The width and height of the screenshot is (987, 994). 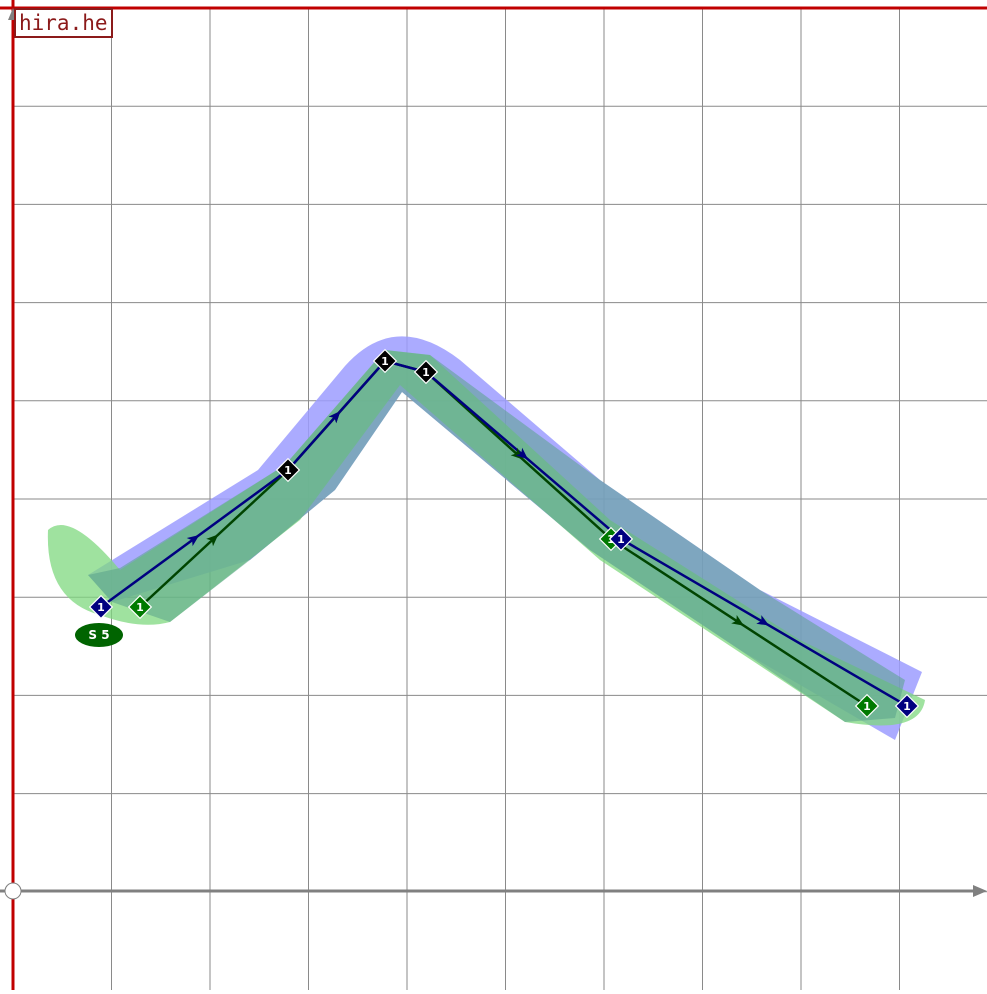 I want to click on origin-marker, so click(x=13, y=891).